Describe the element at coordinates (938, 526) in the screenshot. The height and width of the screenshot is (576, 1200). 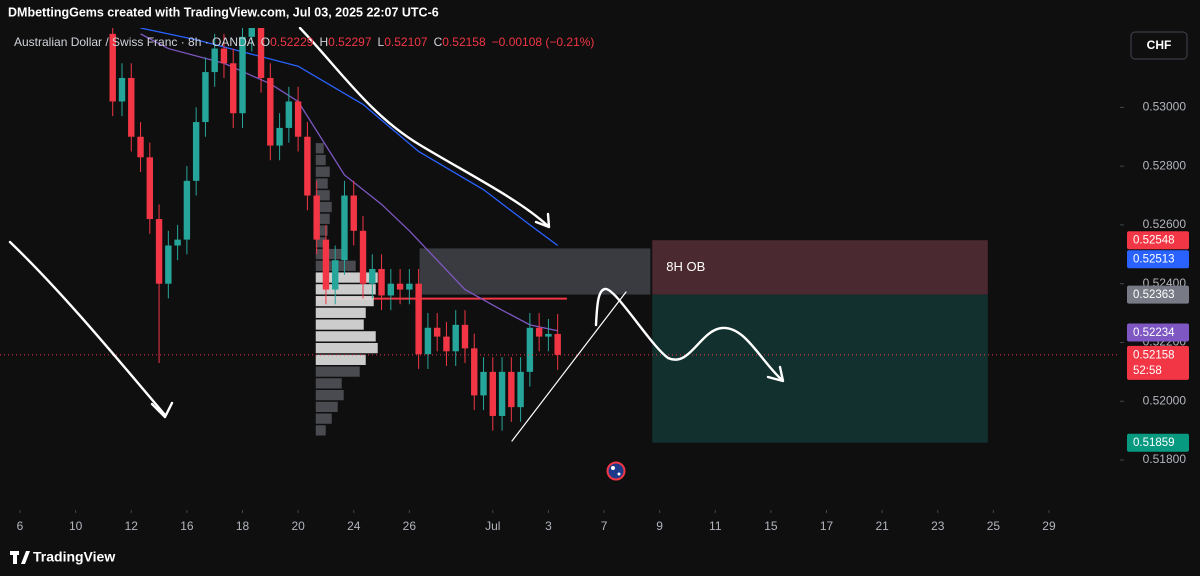
I see `x-tick-label: 23` at that location.